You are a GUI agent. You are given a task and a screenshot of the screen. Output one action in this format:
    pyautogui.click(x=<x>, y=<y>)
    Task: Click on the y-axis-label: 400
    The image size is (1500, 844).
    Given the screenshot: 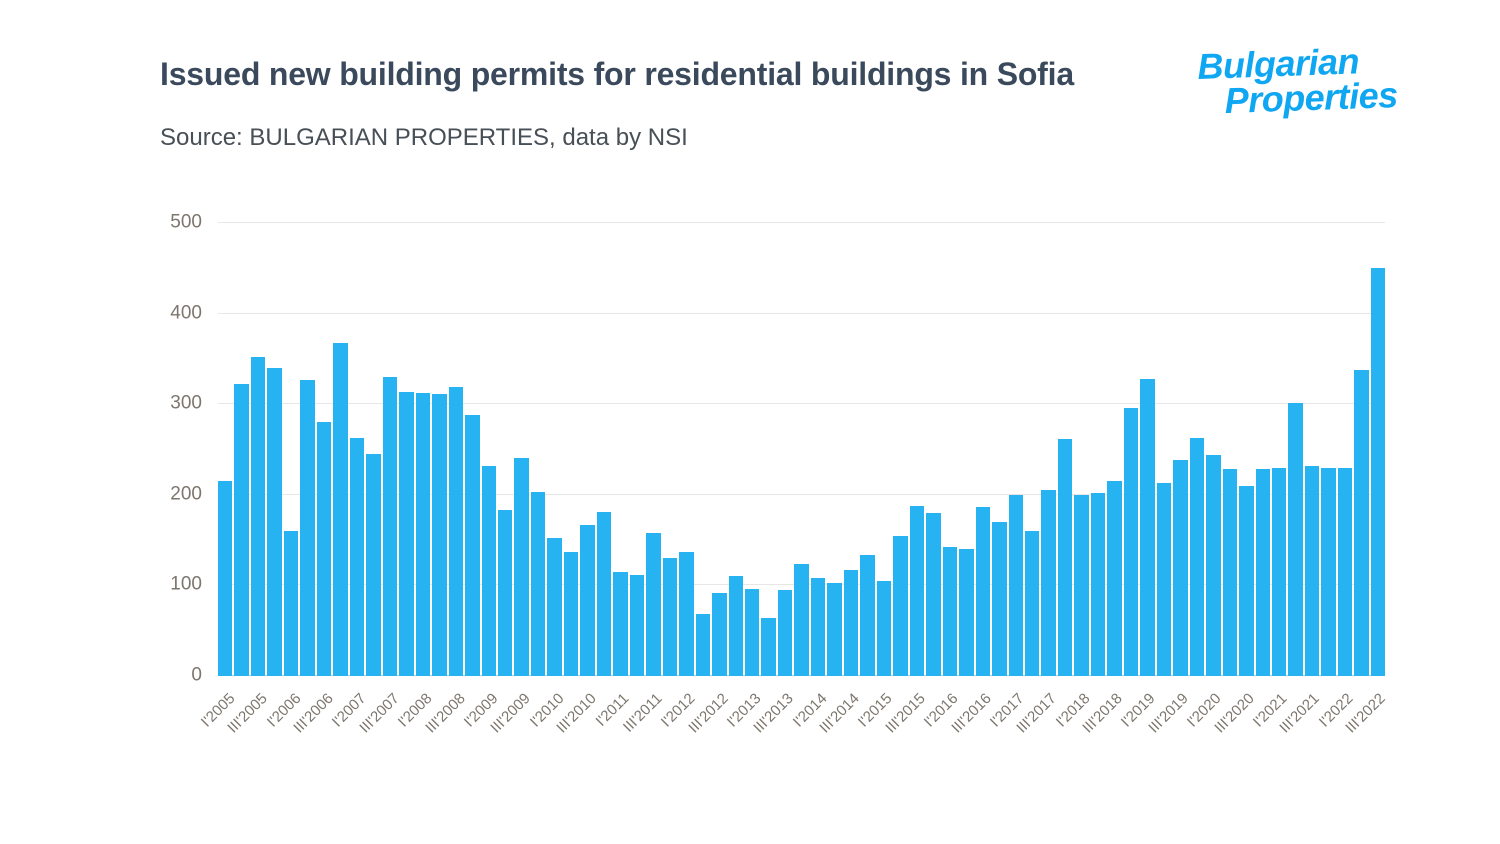 What is the action you would take?
    pyautogui.click(x=186, y=313)
    